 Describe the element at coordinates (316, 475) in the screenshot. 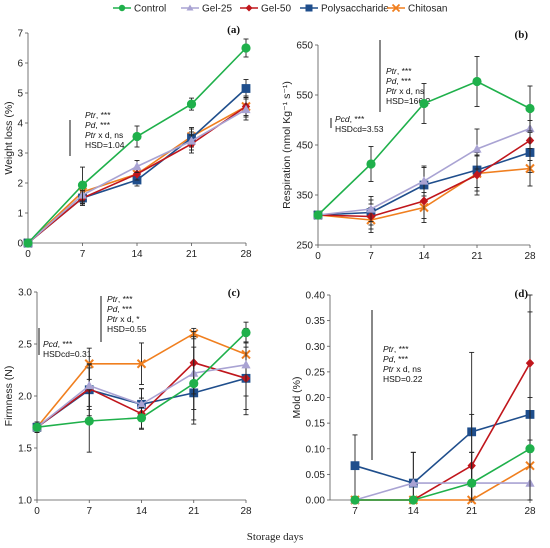

I see `y-tick-label: 0.05` at that location.